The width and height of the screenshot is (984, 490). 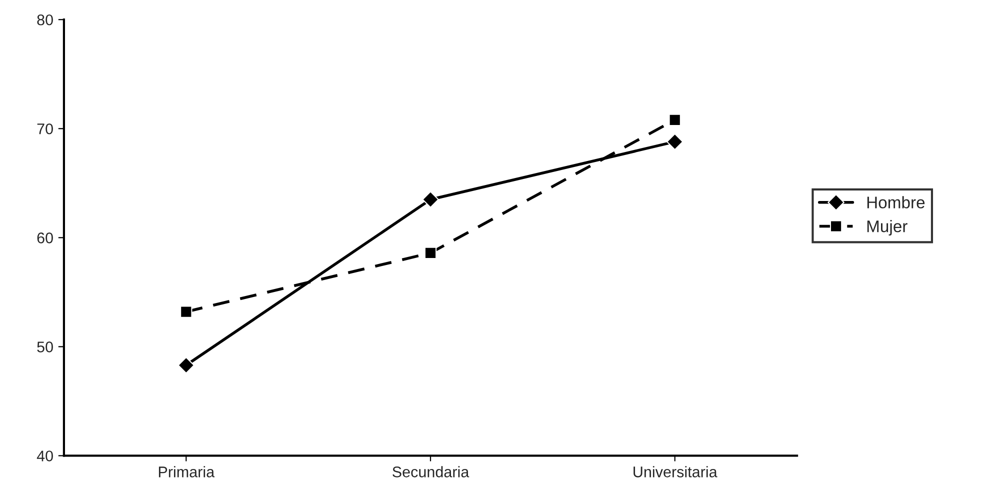 What do you see at coordinates (45, 347) in the screenshot?
I see `y-tick-label: 50` at bounding box center [45, 347].